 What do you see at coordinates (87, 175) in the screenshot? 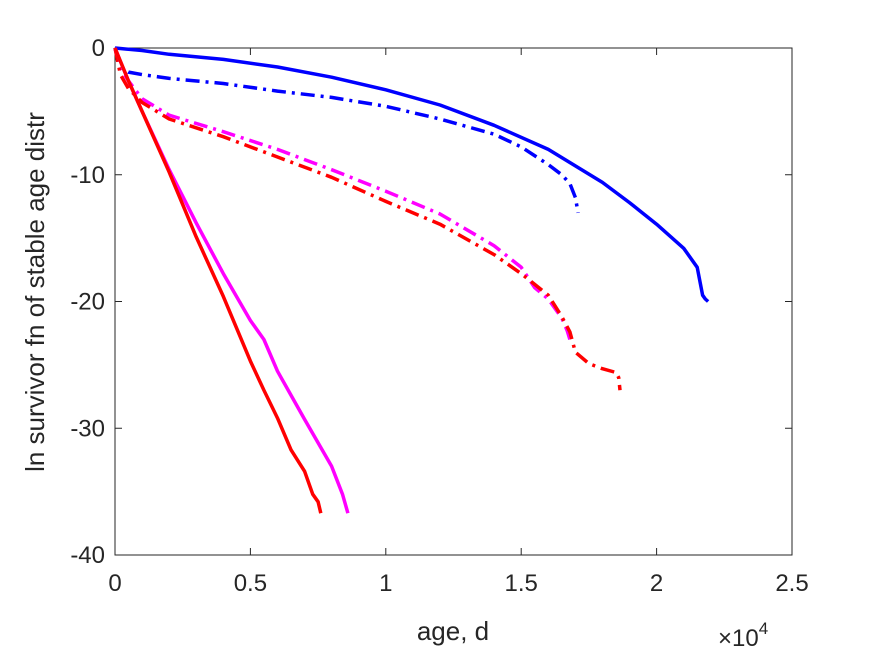
I see `y-tick-label: -10` at bounding box center [87, 175].